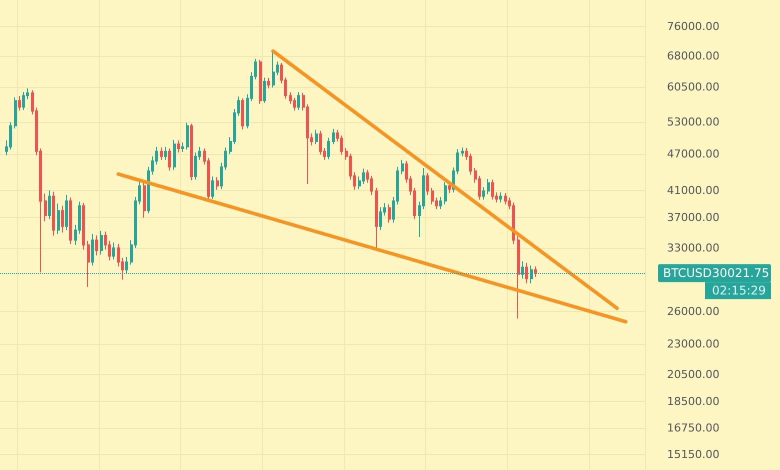 This screenshot has height=470, width=780. What do you see at coordinates (687, 273) in the screenshot?
I see `ref-line-label: BTCUSD` at bounding box center [687, 273].